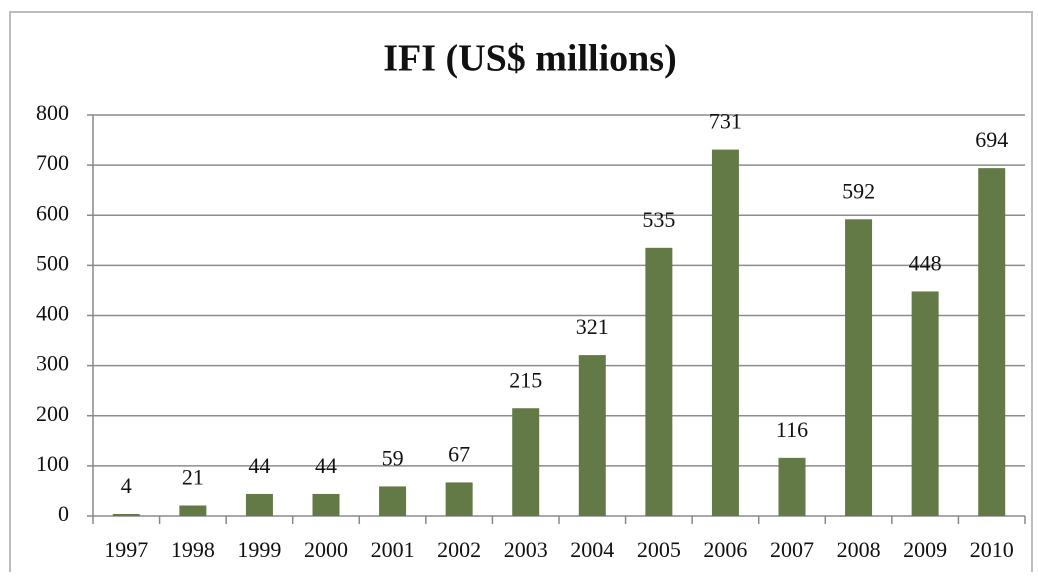 This screenshot has height=577, width=1038. What do you see at coordinates (393, 457) in the screenshot?
I see `data-label: 59` at bounding box center [393, 457].